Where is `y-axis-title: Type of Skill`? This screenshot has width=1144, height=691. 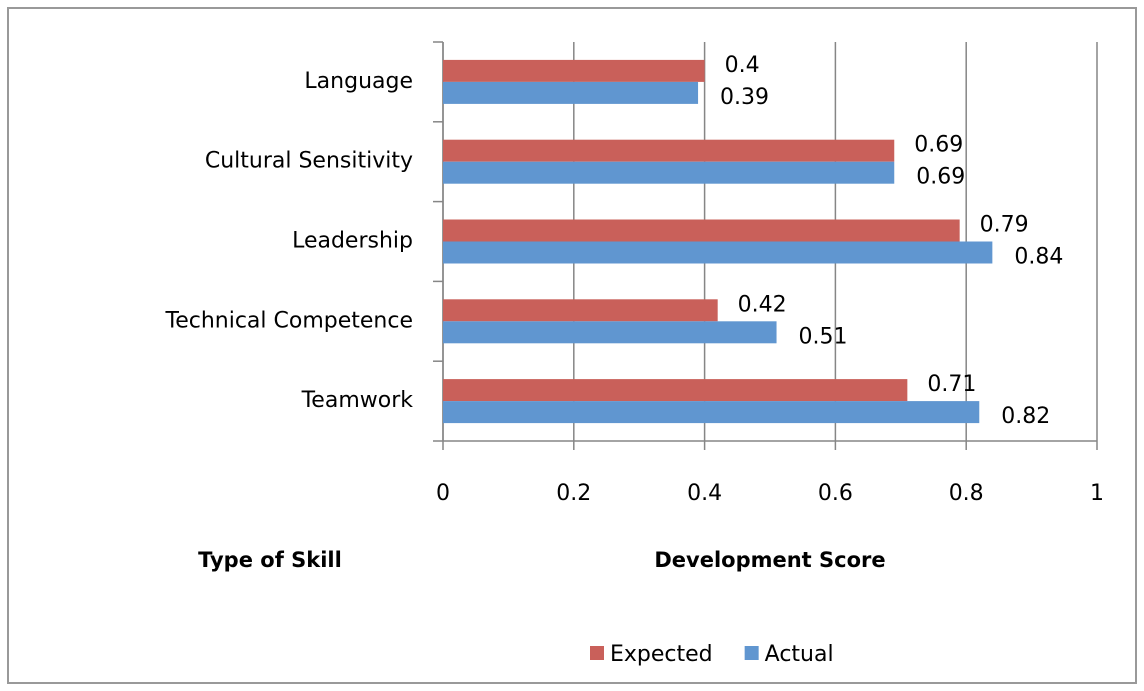
y-axis-title: Type of Skill is located at coordinates (270, 560).